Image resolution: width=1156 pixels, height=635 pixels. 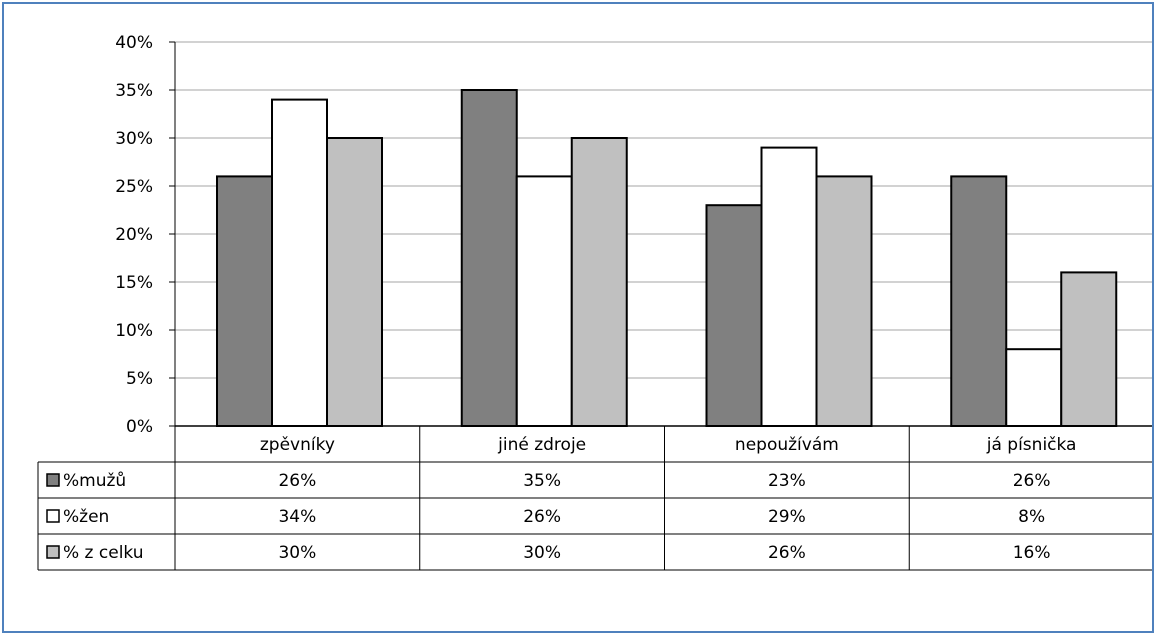 What do you see at coordinates (787, 481) in the screenshot?
I see `data-table-cell: 23%` at bounding box center [787, 481].